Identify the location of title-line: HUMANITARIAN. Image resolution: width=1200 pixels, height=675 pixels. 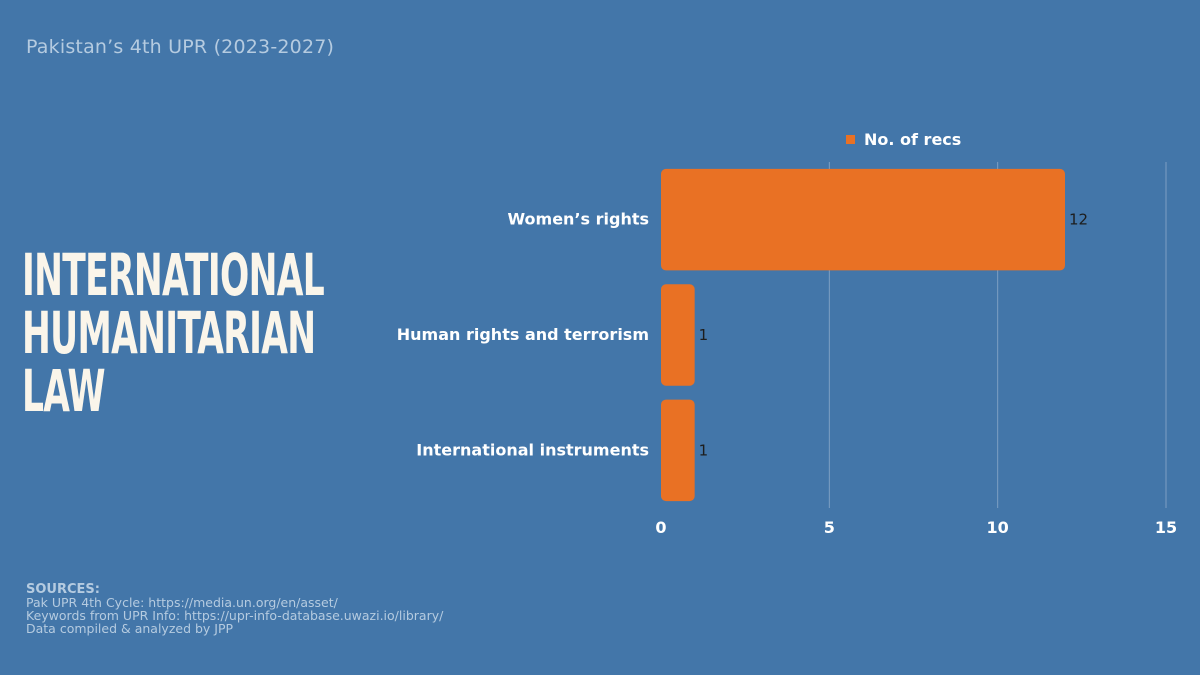
(169, 333).